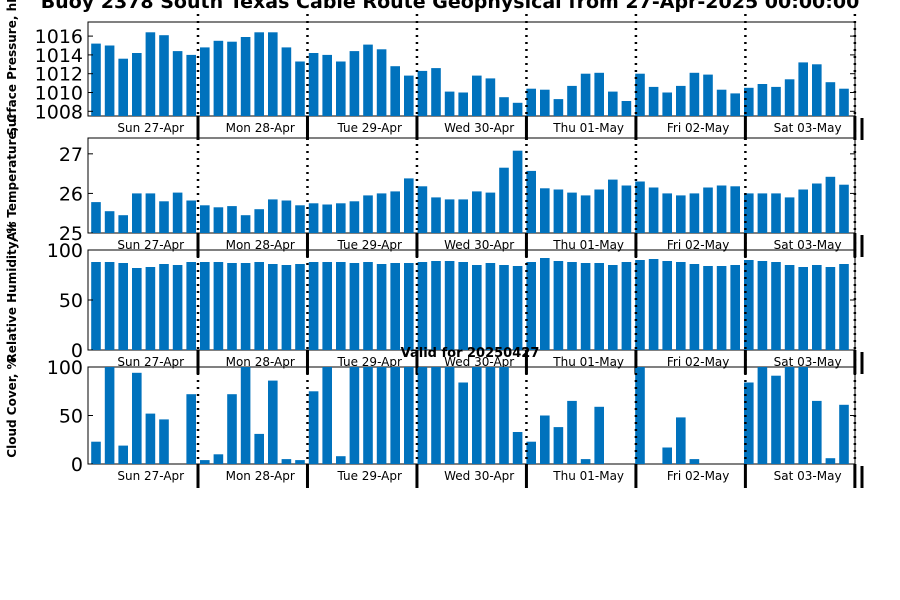  What do you see at coordinates (808, 128) in the screenshot?
I see `pressure-day-label: Sat 03-May` at bounding box center [808, 128].